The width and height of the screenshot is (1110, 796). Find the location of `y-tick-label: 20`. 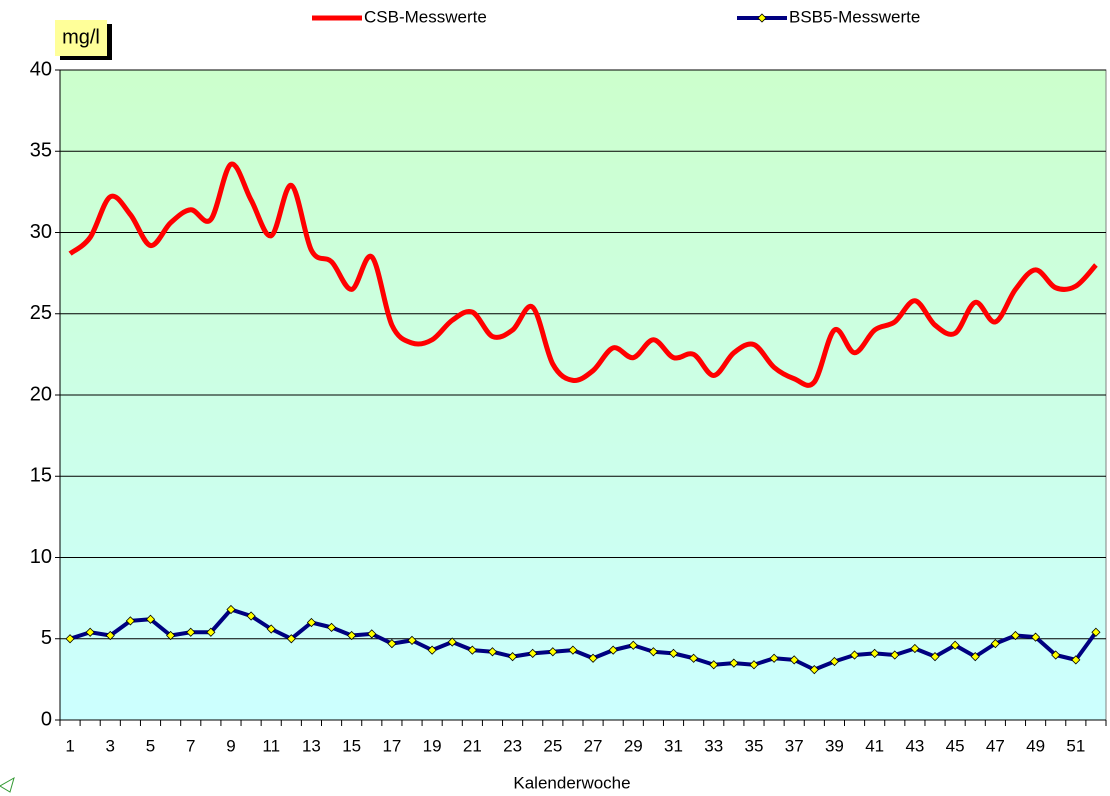

y-tick-label: 20 is located at coordinates (41, 394).